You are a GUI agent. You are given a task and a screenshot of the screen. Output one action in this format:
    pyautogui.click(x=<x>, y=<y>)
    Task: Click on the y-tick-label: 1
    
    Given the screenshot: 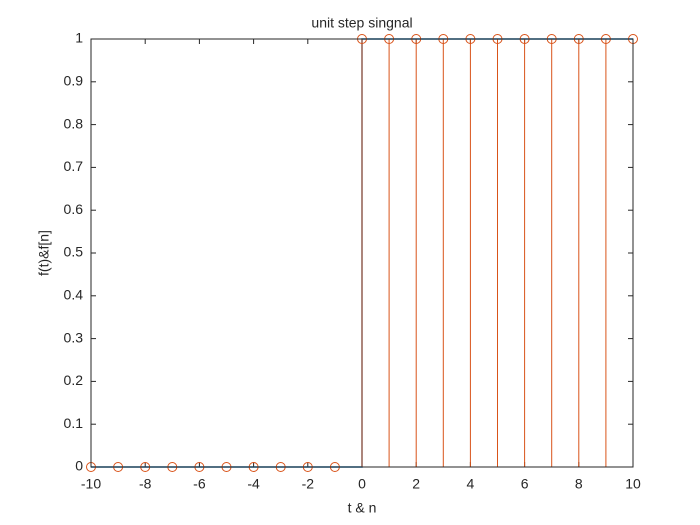 What is the action you would take?
    pyautogui.click(x=79, y=38)
    